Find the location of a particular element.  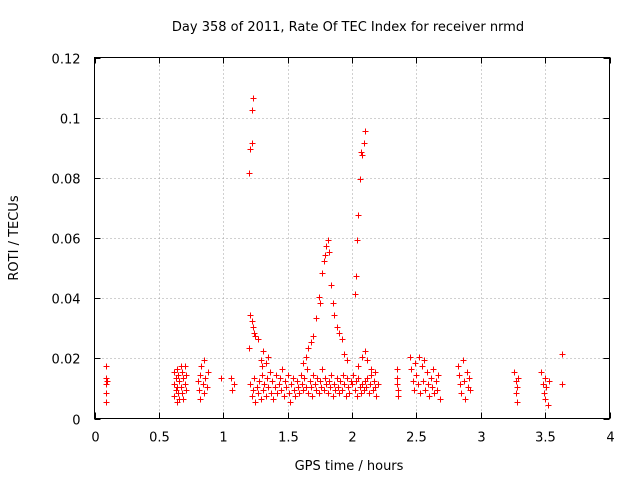

x-tick-label: 0.5 is located at coordinates (159, 438).